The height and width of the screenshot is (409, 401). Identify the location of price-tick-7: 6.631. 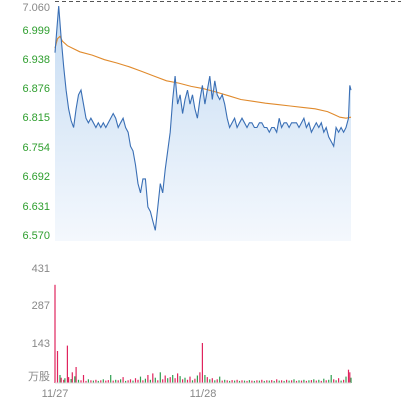
(36, 207).